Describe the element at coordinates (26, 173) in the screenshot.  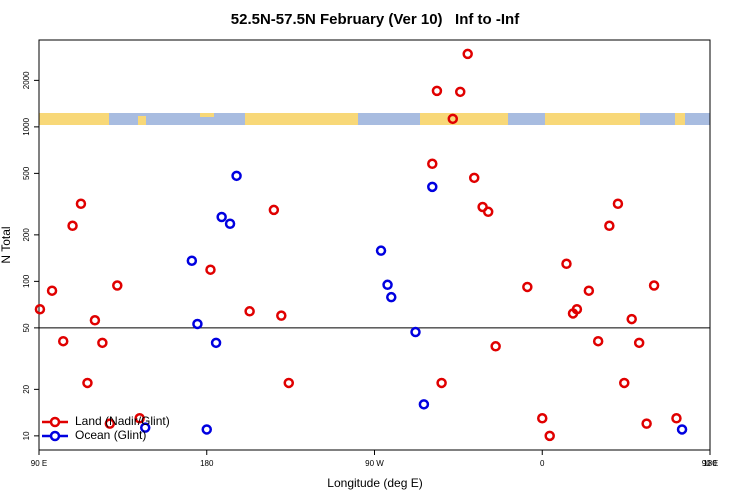
I see `y-tick-label: 500` at that location.